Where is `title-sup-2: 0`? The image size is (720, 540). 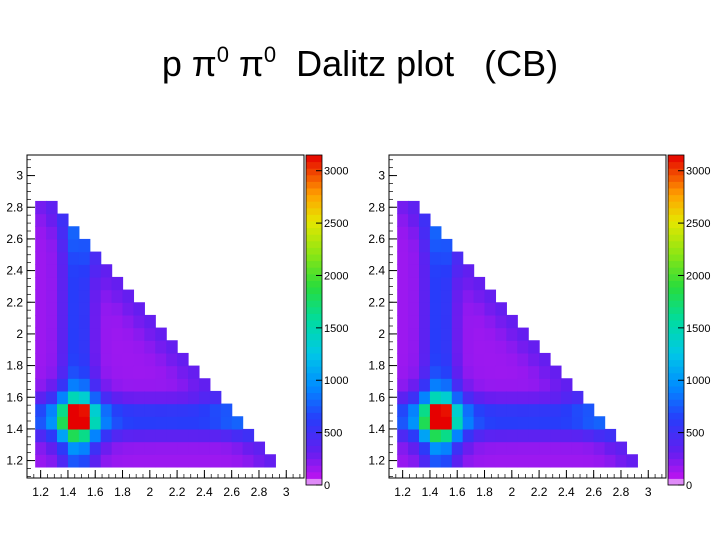 title-sup-2: 0 is located at coordinates (270, 54).